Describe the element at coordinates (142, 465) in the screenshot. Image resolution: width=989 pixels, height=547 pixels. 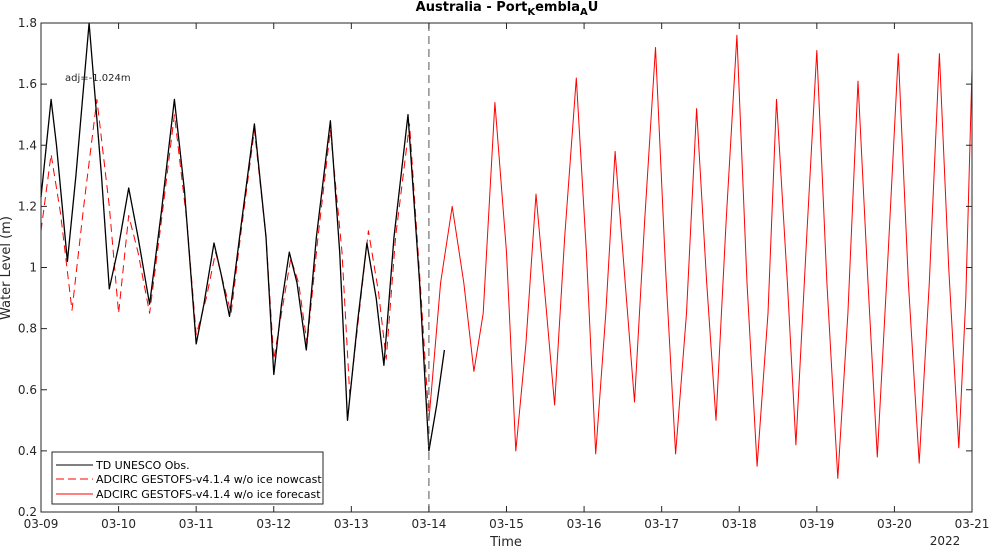
I see `legend-label-obs: TD UNESCO Obs.` at that location.